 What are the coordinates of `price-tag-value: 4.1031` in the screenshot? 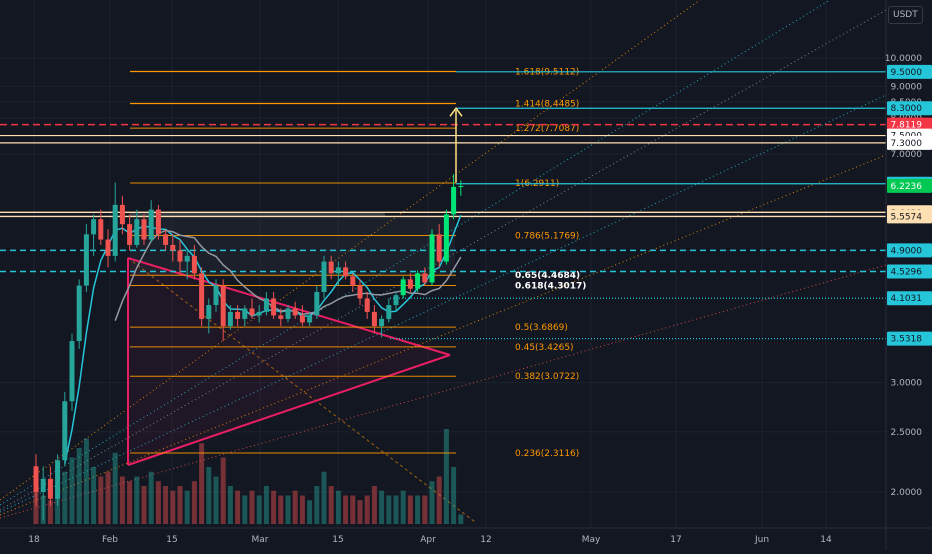 It's located at (907, 299).